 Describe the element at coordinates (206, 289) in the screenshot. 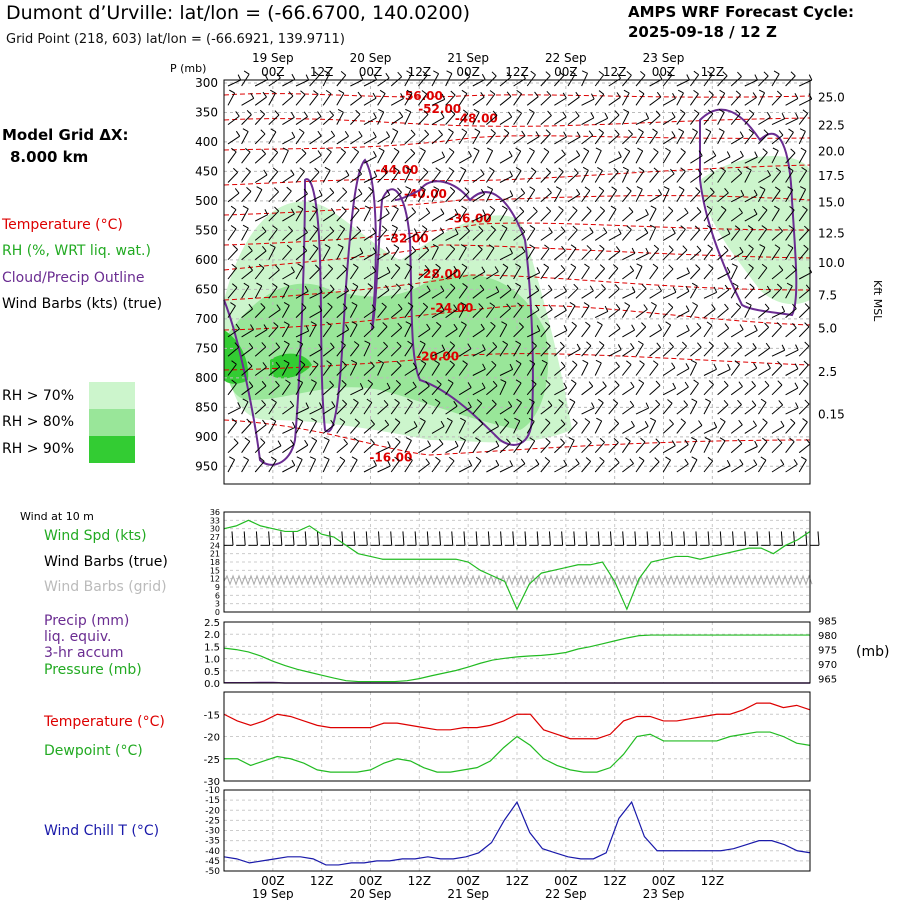

I see `pressure-tick-label: 650` at that location.